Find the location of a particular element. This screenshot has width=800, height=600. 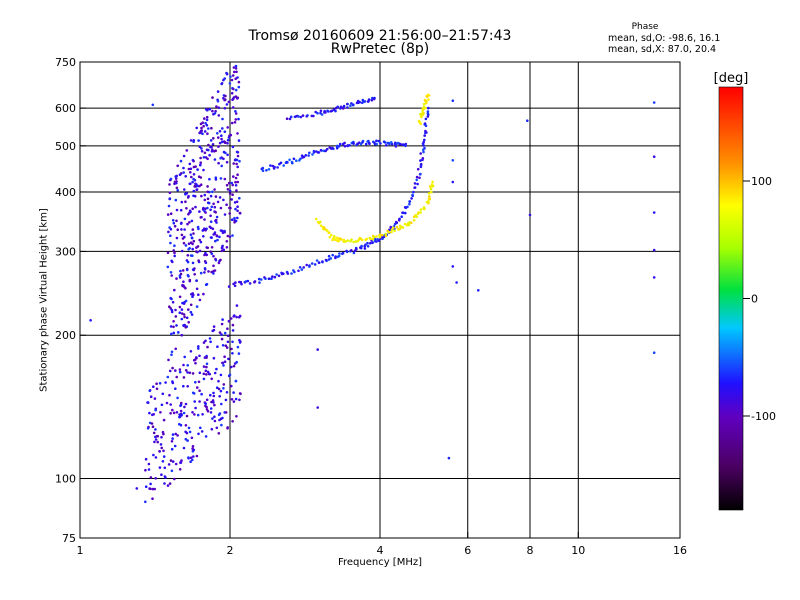

colorbar-ticks: 100 0 -100 is located at coordinates (759, 299).